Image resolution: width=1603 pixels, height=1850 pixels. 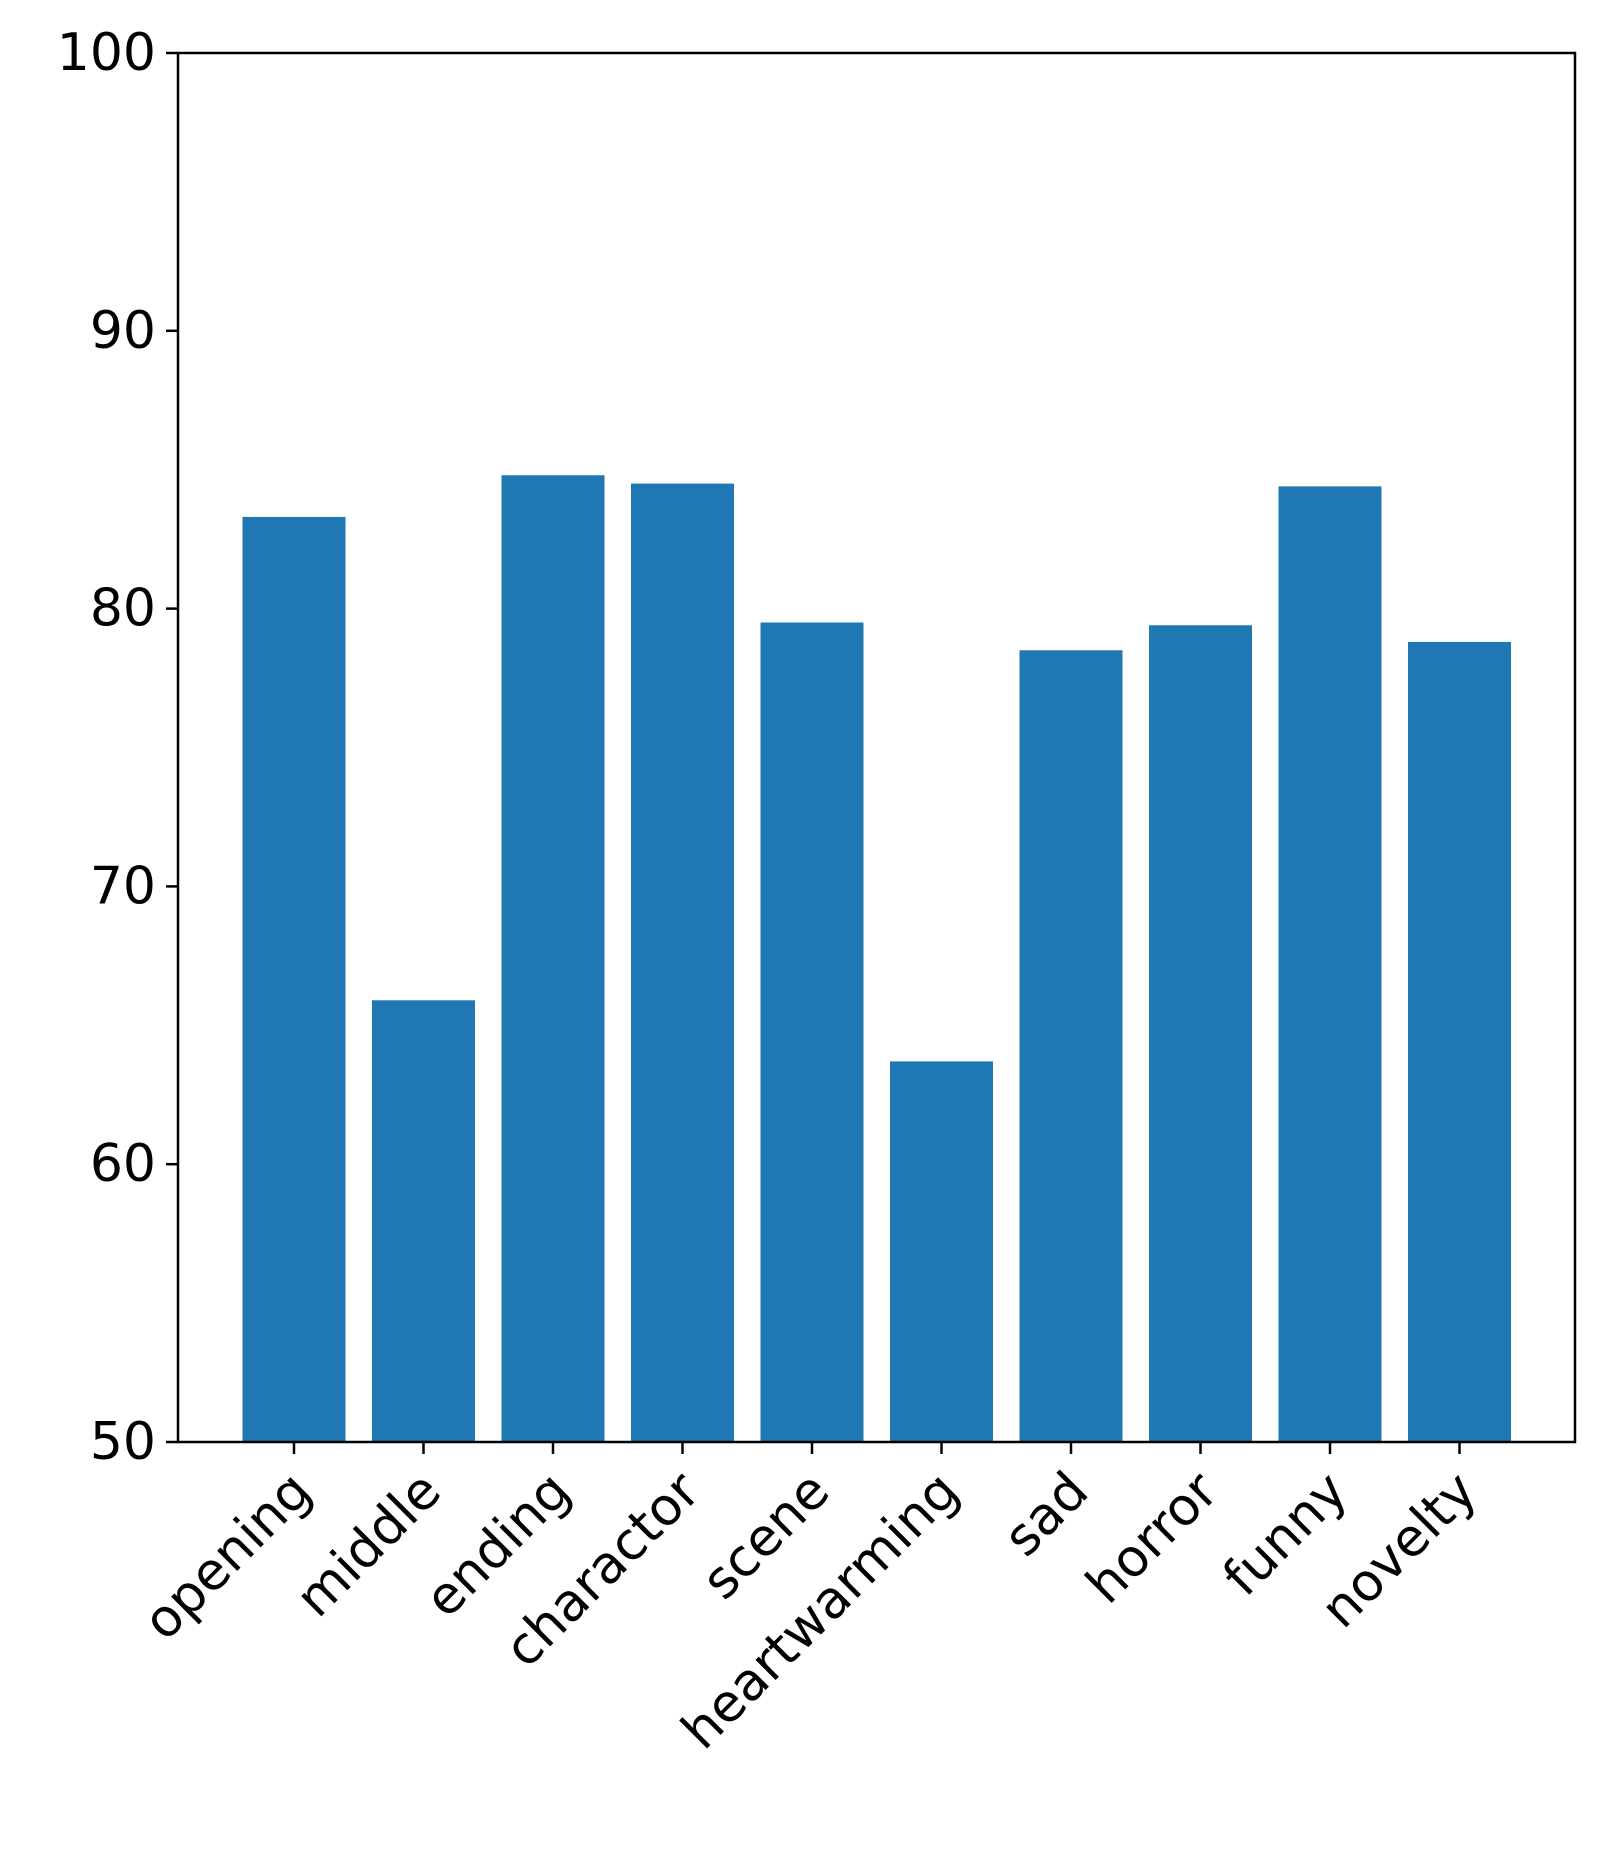 I want to click on x-tick-label: sad, so click(x=1046, y=1514).